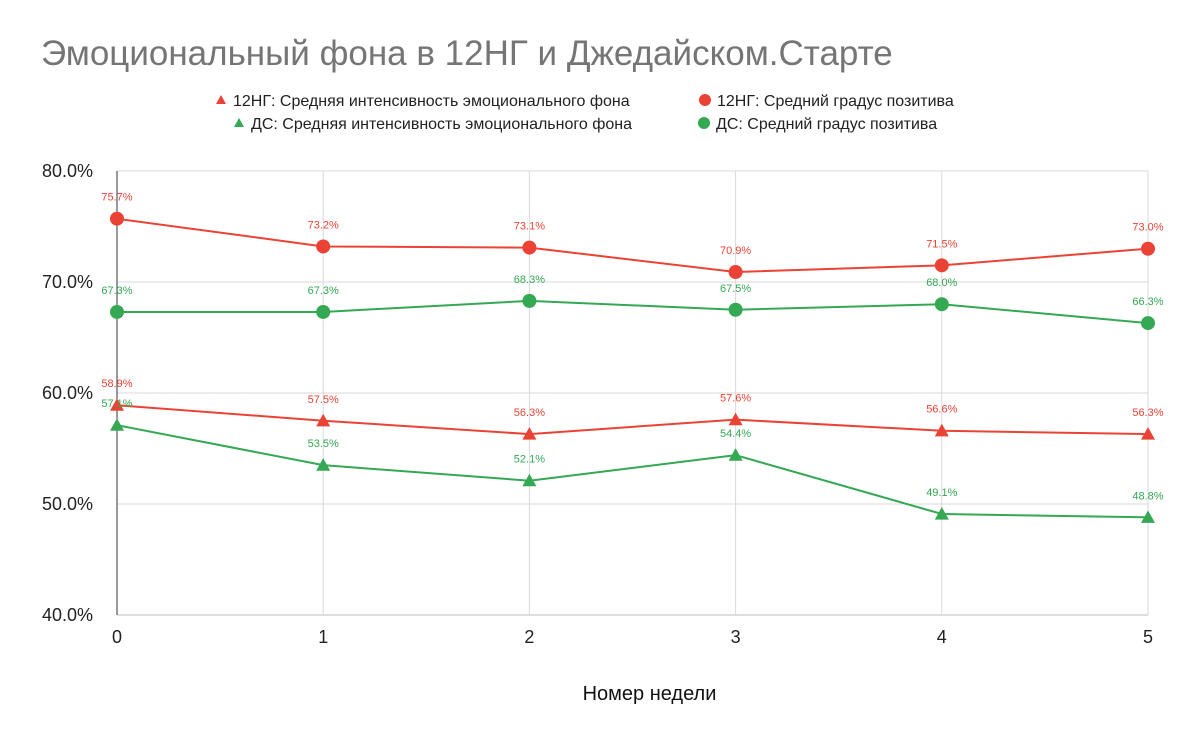  Describe the element at coordinates (941, 493) in the screenshot. I see `data-label: 49.1%` at that location.